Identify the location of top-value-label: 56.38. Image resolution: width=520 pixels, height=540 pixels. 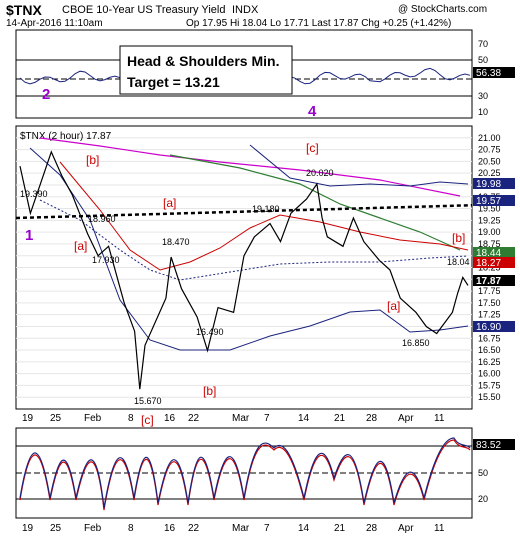
(488, 73).